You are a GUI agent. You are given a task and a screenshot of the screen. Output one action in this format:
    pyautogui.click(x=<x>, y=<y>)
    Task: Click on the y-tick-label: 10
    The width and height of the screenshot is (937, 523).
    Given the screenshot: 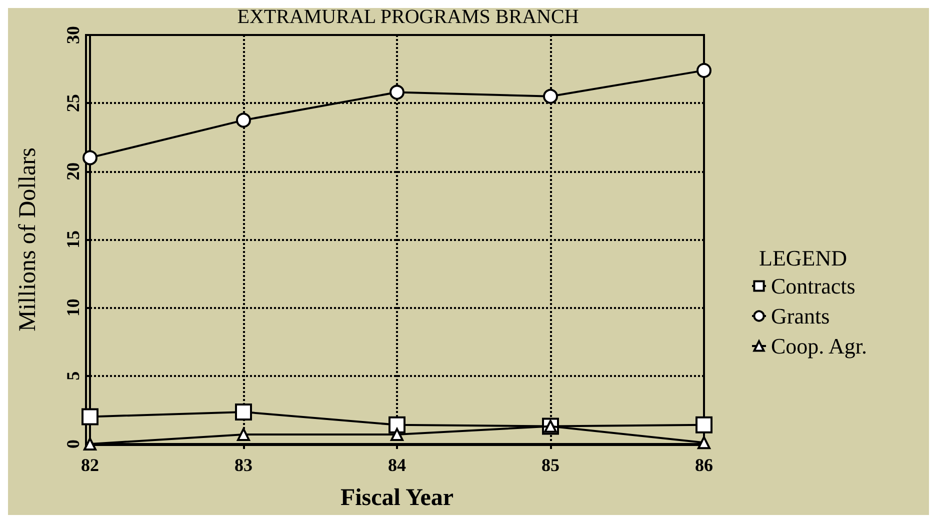 What is the action you would take?
    pyautogui.click(x=73, y=307)
    